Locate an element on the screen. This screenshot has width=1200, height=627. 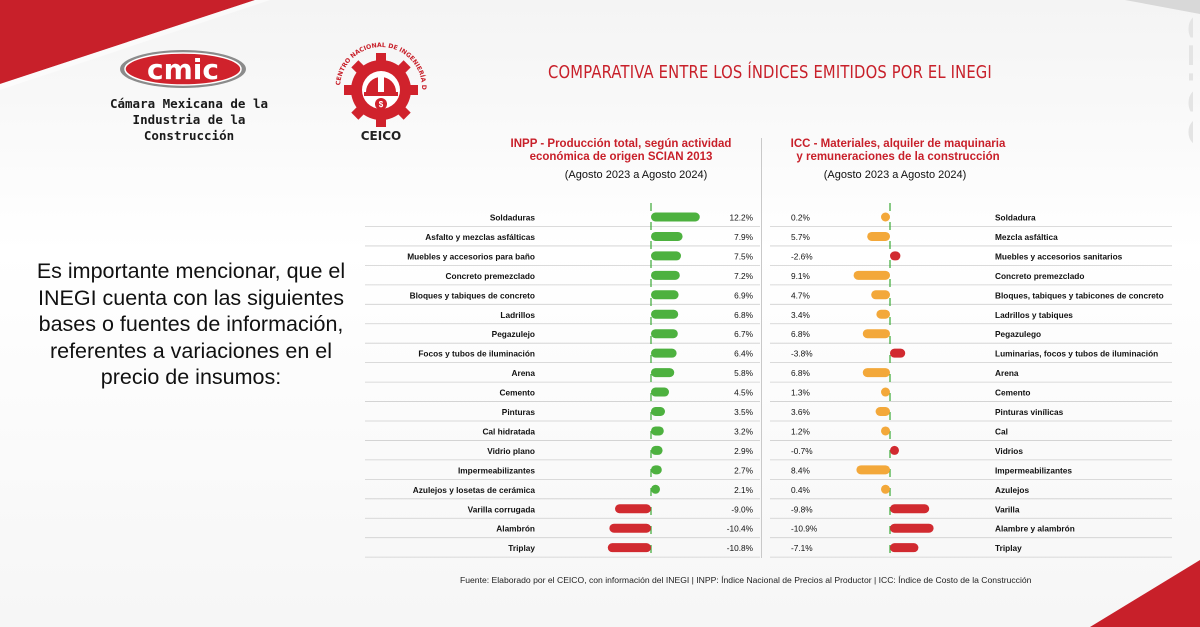
inpp-period: (Agosto 2023 a Agosto 2024) is located at coordinates (636, 175).